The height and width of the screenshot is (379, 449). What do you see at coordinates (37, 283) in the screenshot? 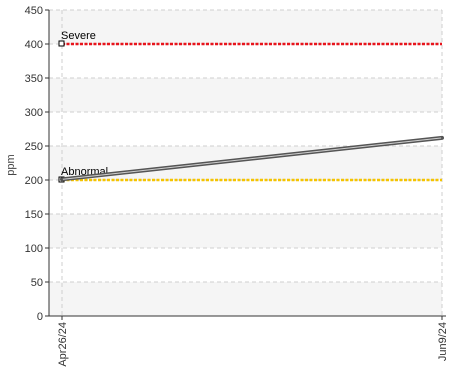
I see `y-tick-label: 50` at bounding box center [37, 283].